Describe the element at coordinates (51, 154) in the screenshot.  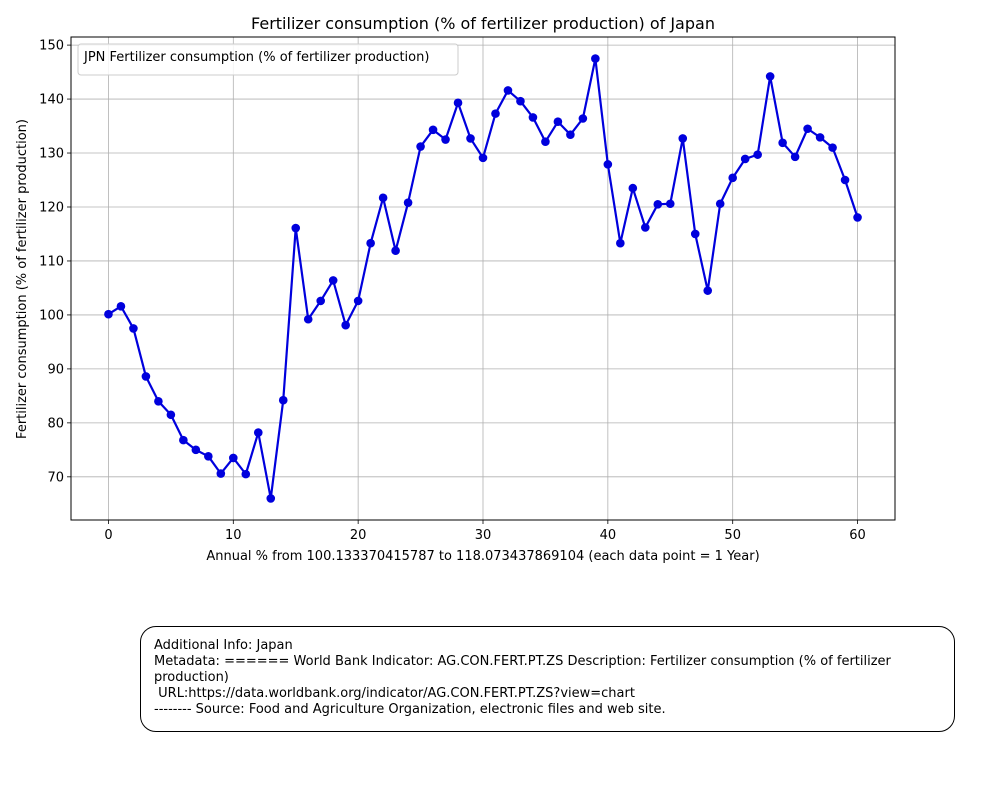
I see `y-tick-label: 130` at that location.